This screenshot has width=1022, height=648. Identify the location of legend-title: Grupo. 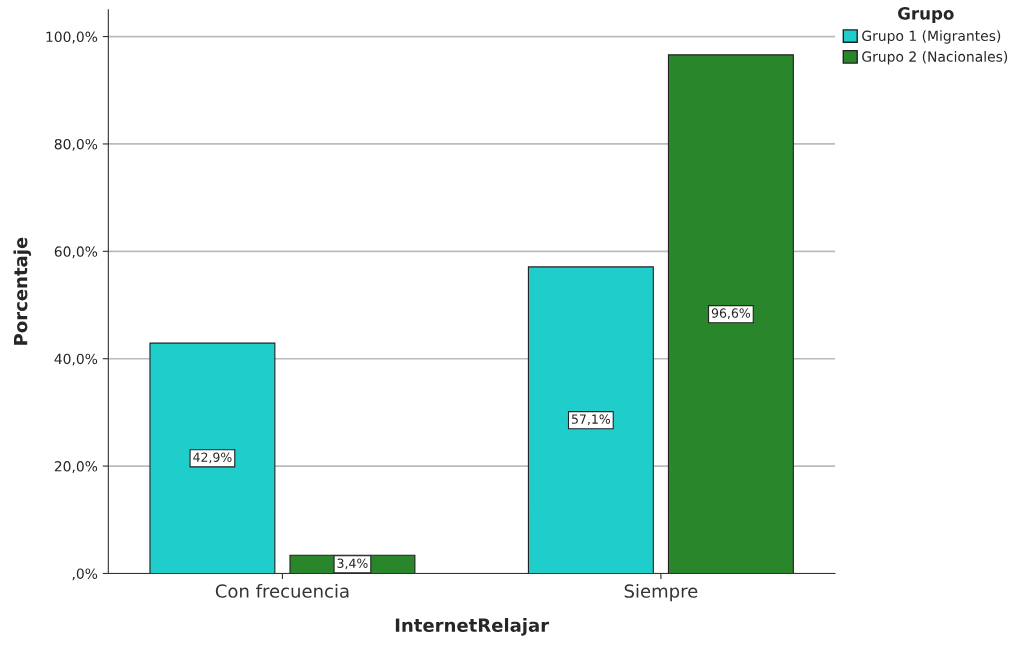
(926, 15).